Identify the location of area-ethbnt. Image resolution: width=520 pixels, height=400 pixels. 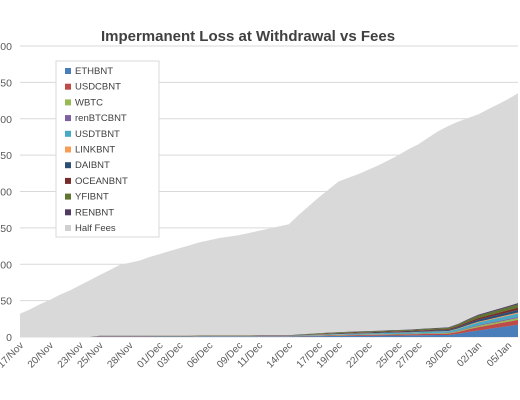
(269, 330).